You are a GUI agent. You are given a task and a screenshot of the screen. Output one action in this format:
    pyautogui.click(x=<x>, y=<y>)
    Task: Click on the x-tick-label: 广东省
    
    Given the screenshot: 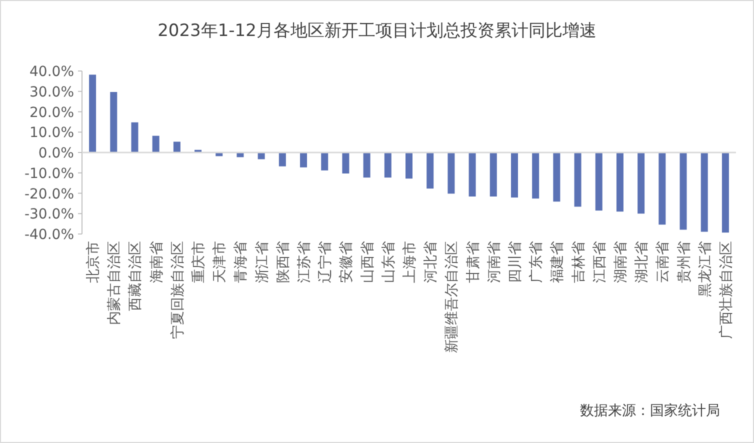 What is the action you would take?
    pyautogui.click(x=536, y=262)
    